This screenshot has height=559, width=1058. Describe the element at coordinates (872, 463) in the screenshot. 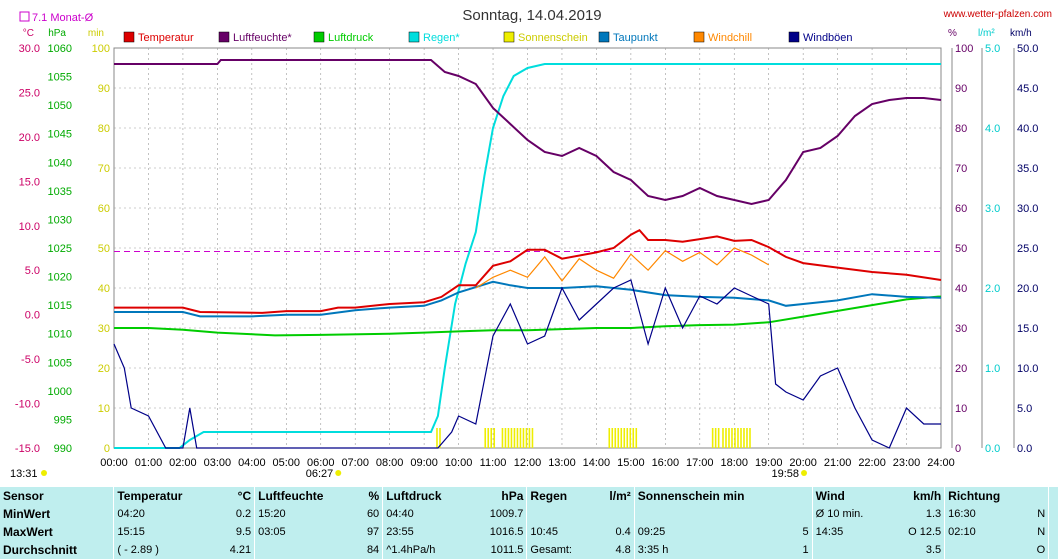

I see `x-tick-label: 22:00` at that location.